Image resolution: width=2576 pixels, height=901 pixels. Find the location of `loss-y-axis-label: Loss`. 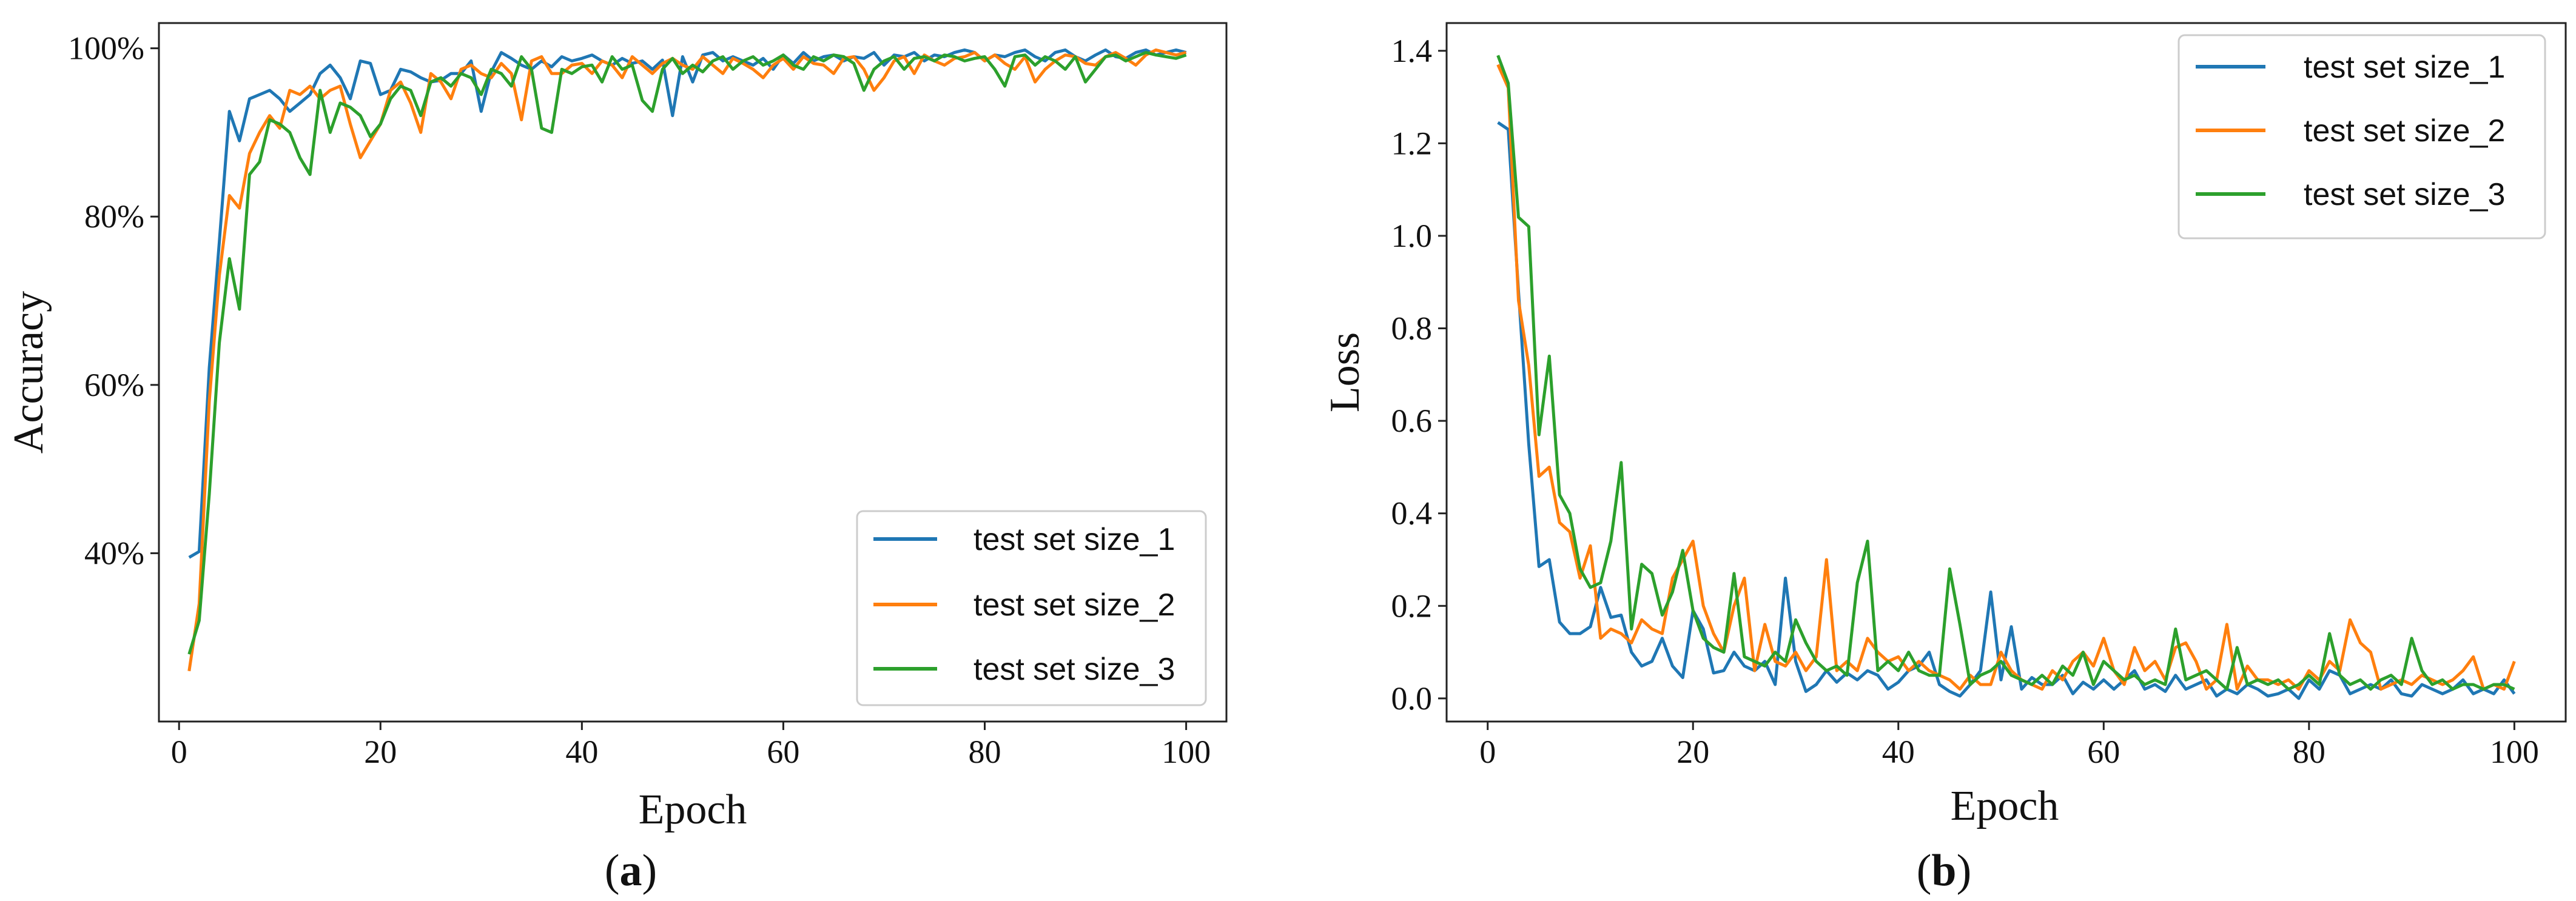

loss-y-axis-label: Loss is located at coordinates (1345, 372).